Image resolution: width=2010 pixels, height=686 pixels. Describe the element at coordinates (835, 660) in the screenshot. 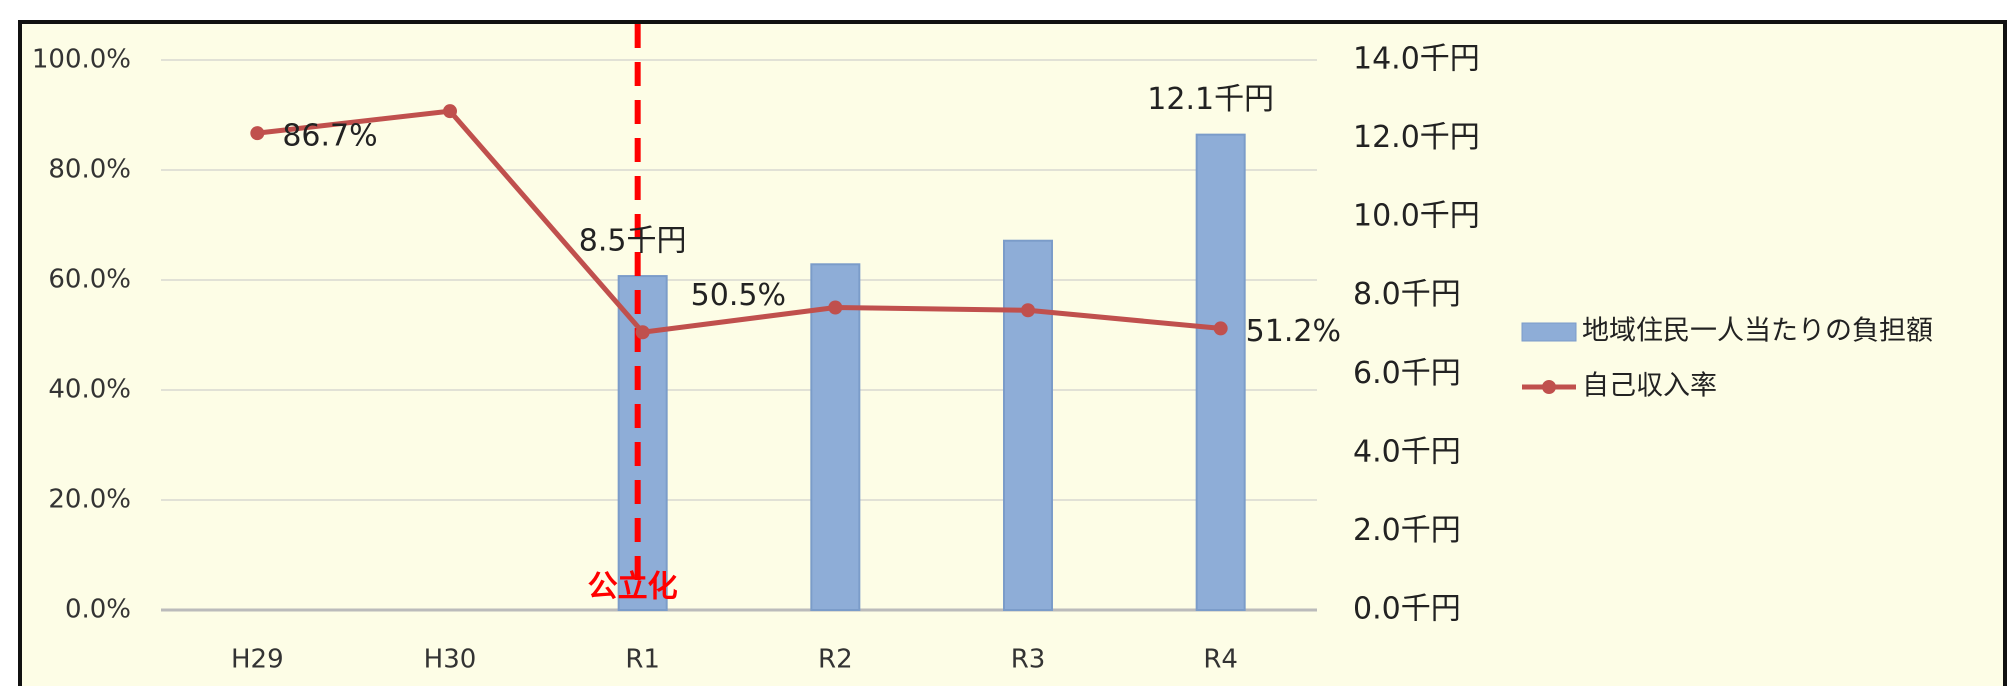

I see `x-tick-label: R2` at that location.